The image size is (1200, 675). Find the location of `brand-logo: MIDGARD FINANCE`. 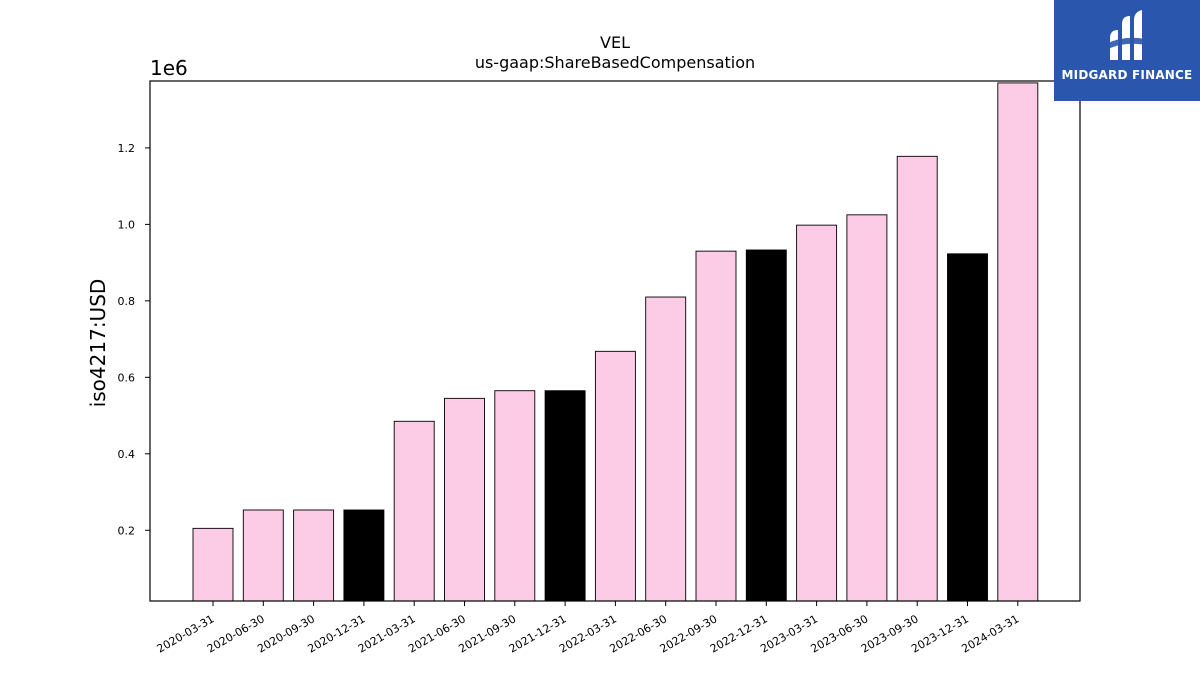

brand-logo: MIDGARD FINANCE is located at coordinates (1127, 50).